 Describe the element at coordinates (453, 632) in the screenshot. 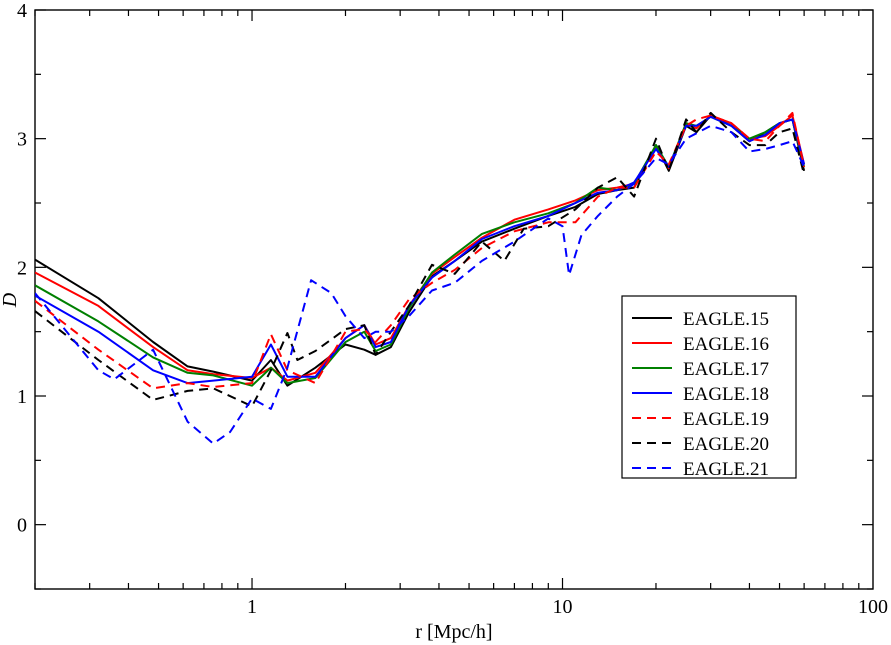

I see `x-axis-label: r [Mpc/h]` at that location.